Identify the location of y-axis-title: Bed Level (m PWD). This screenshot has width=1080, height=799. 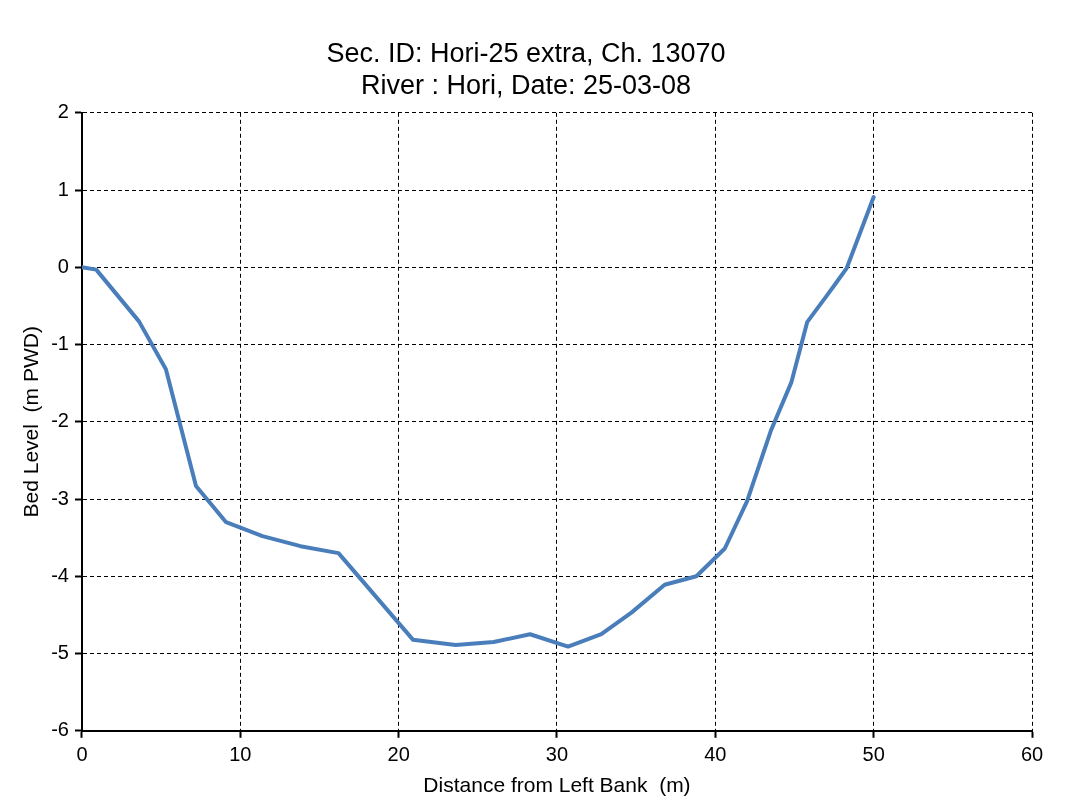
(31, 422).